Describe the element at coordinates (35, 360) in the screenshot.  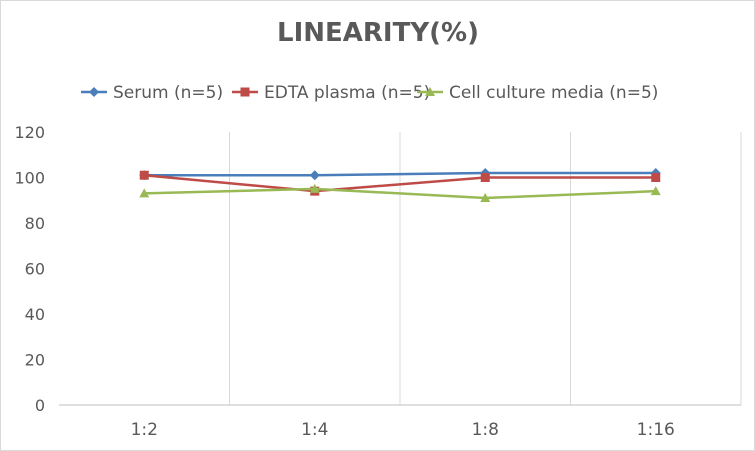
I see `y-tick-label: 20` at that location.